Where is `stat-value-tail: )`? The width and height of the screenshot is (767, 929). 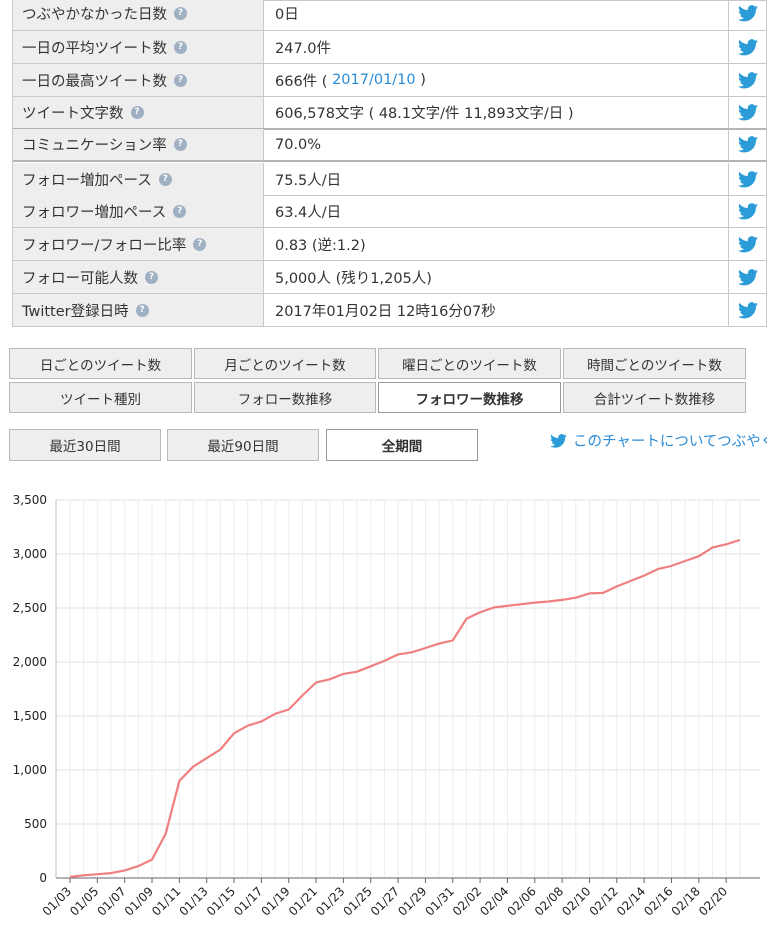 stat-value-tail: ) is located at coordinates (420, 80).